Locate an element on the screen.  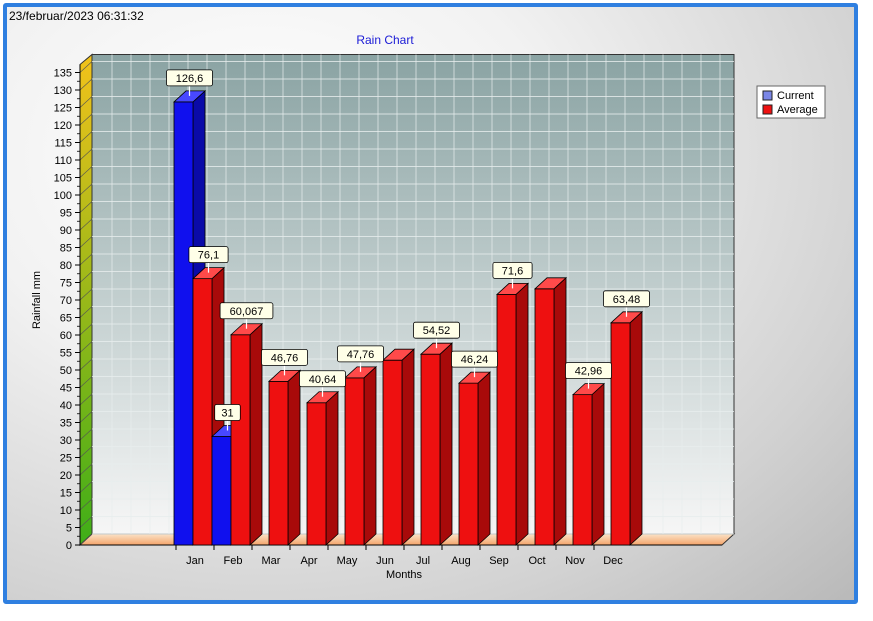
x-tick-label: Apr is located at coordinates (308, 561).